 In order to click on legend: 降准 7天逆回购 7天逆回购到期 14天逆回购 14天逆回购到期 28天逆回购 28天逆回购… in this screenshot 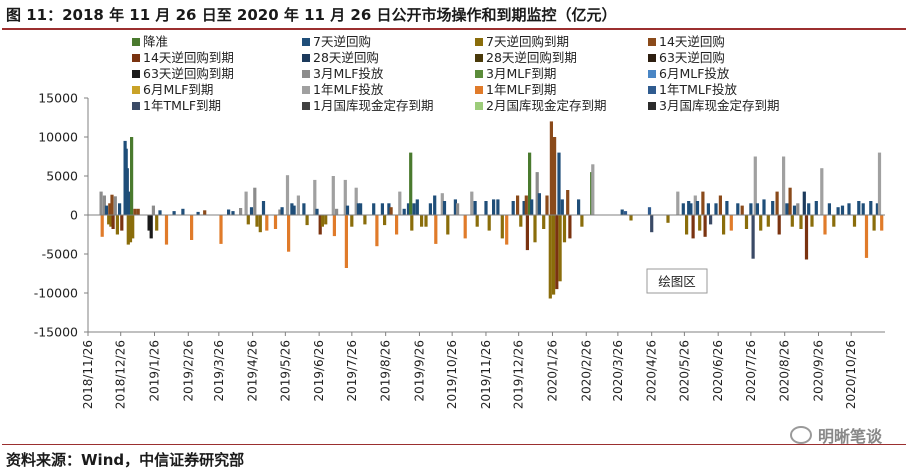, I will do `click(455, 73)`.